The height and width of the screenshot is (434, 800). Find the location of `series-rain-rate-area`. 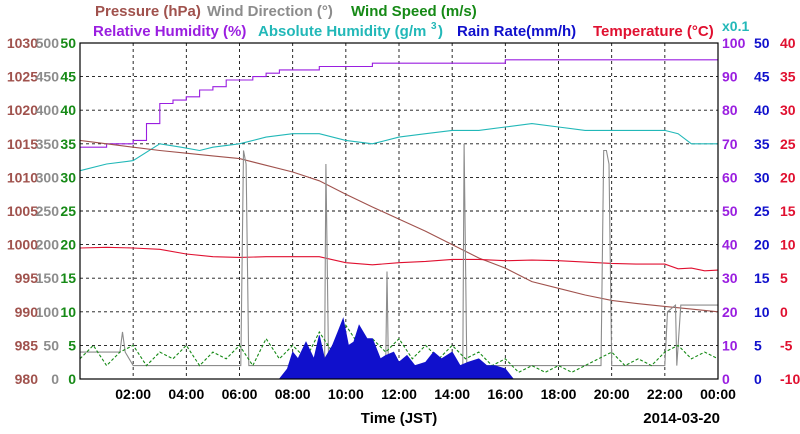

series-rain-rate-area is located at coordinates (396, 348).